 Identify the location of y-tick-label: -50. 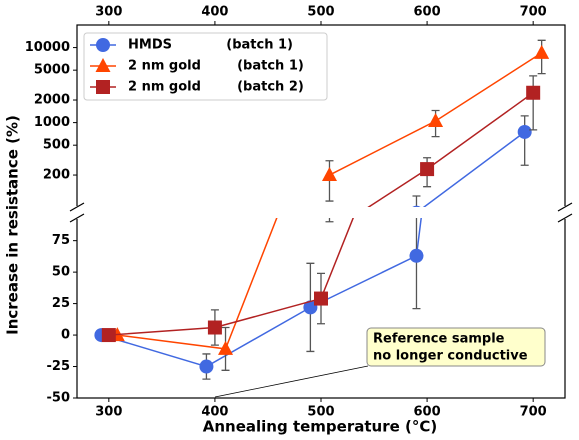
(59, 398).